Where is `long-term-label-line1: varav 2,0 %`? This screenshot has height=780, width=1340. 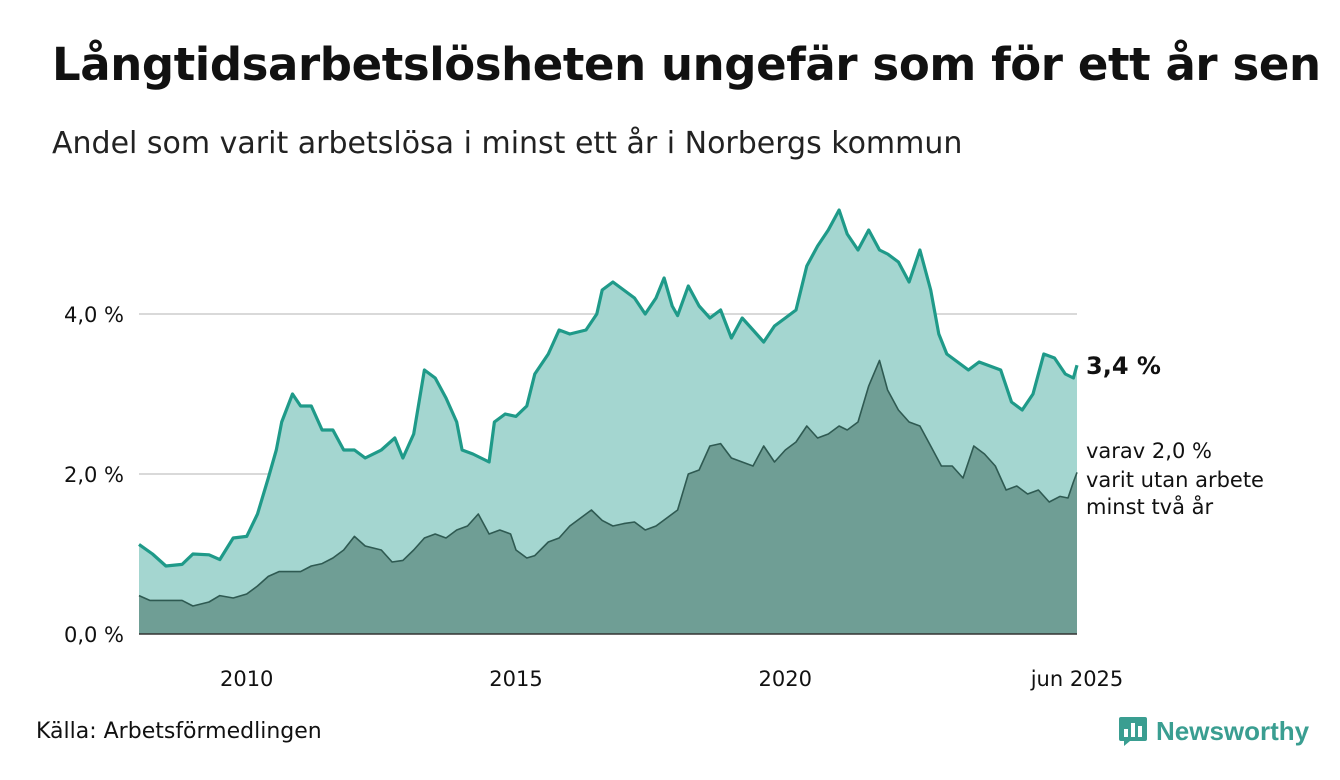 long-term-label-line1: varav 2,0 % is located at coordinates (1149, 451).